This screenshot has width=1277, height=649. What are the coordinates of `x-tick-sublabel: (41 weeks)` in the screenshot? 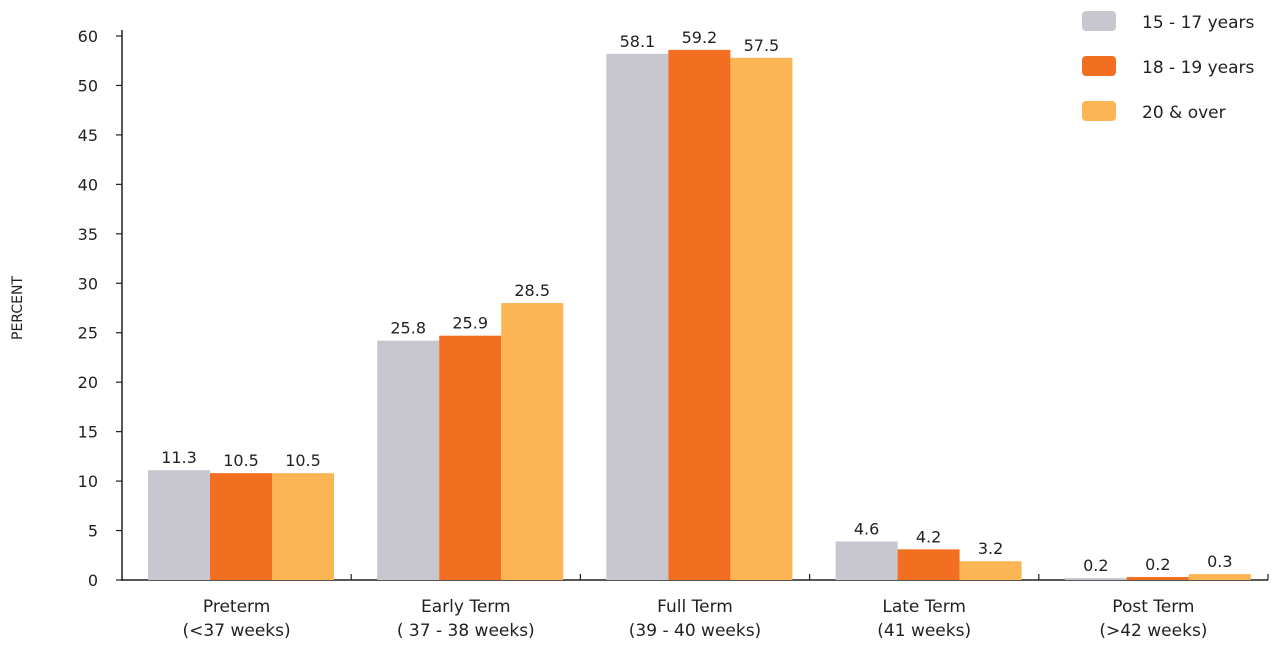 It's located at (924, 631).